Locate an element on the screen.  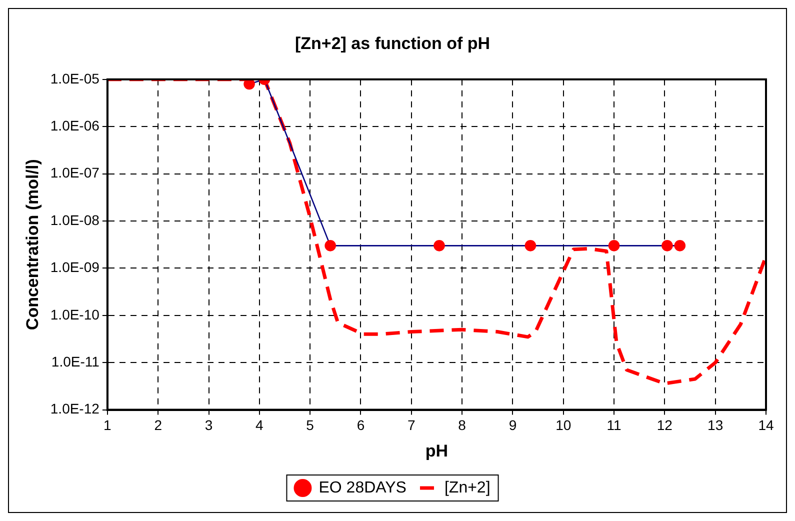
x-tick-label: 11 is located at coordinates (614, 425).